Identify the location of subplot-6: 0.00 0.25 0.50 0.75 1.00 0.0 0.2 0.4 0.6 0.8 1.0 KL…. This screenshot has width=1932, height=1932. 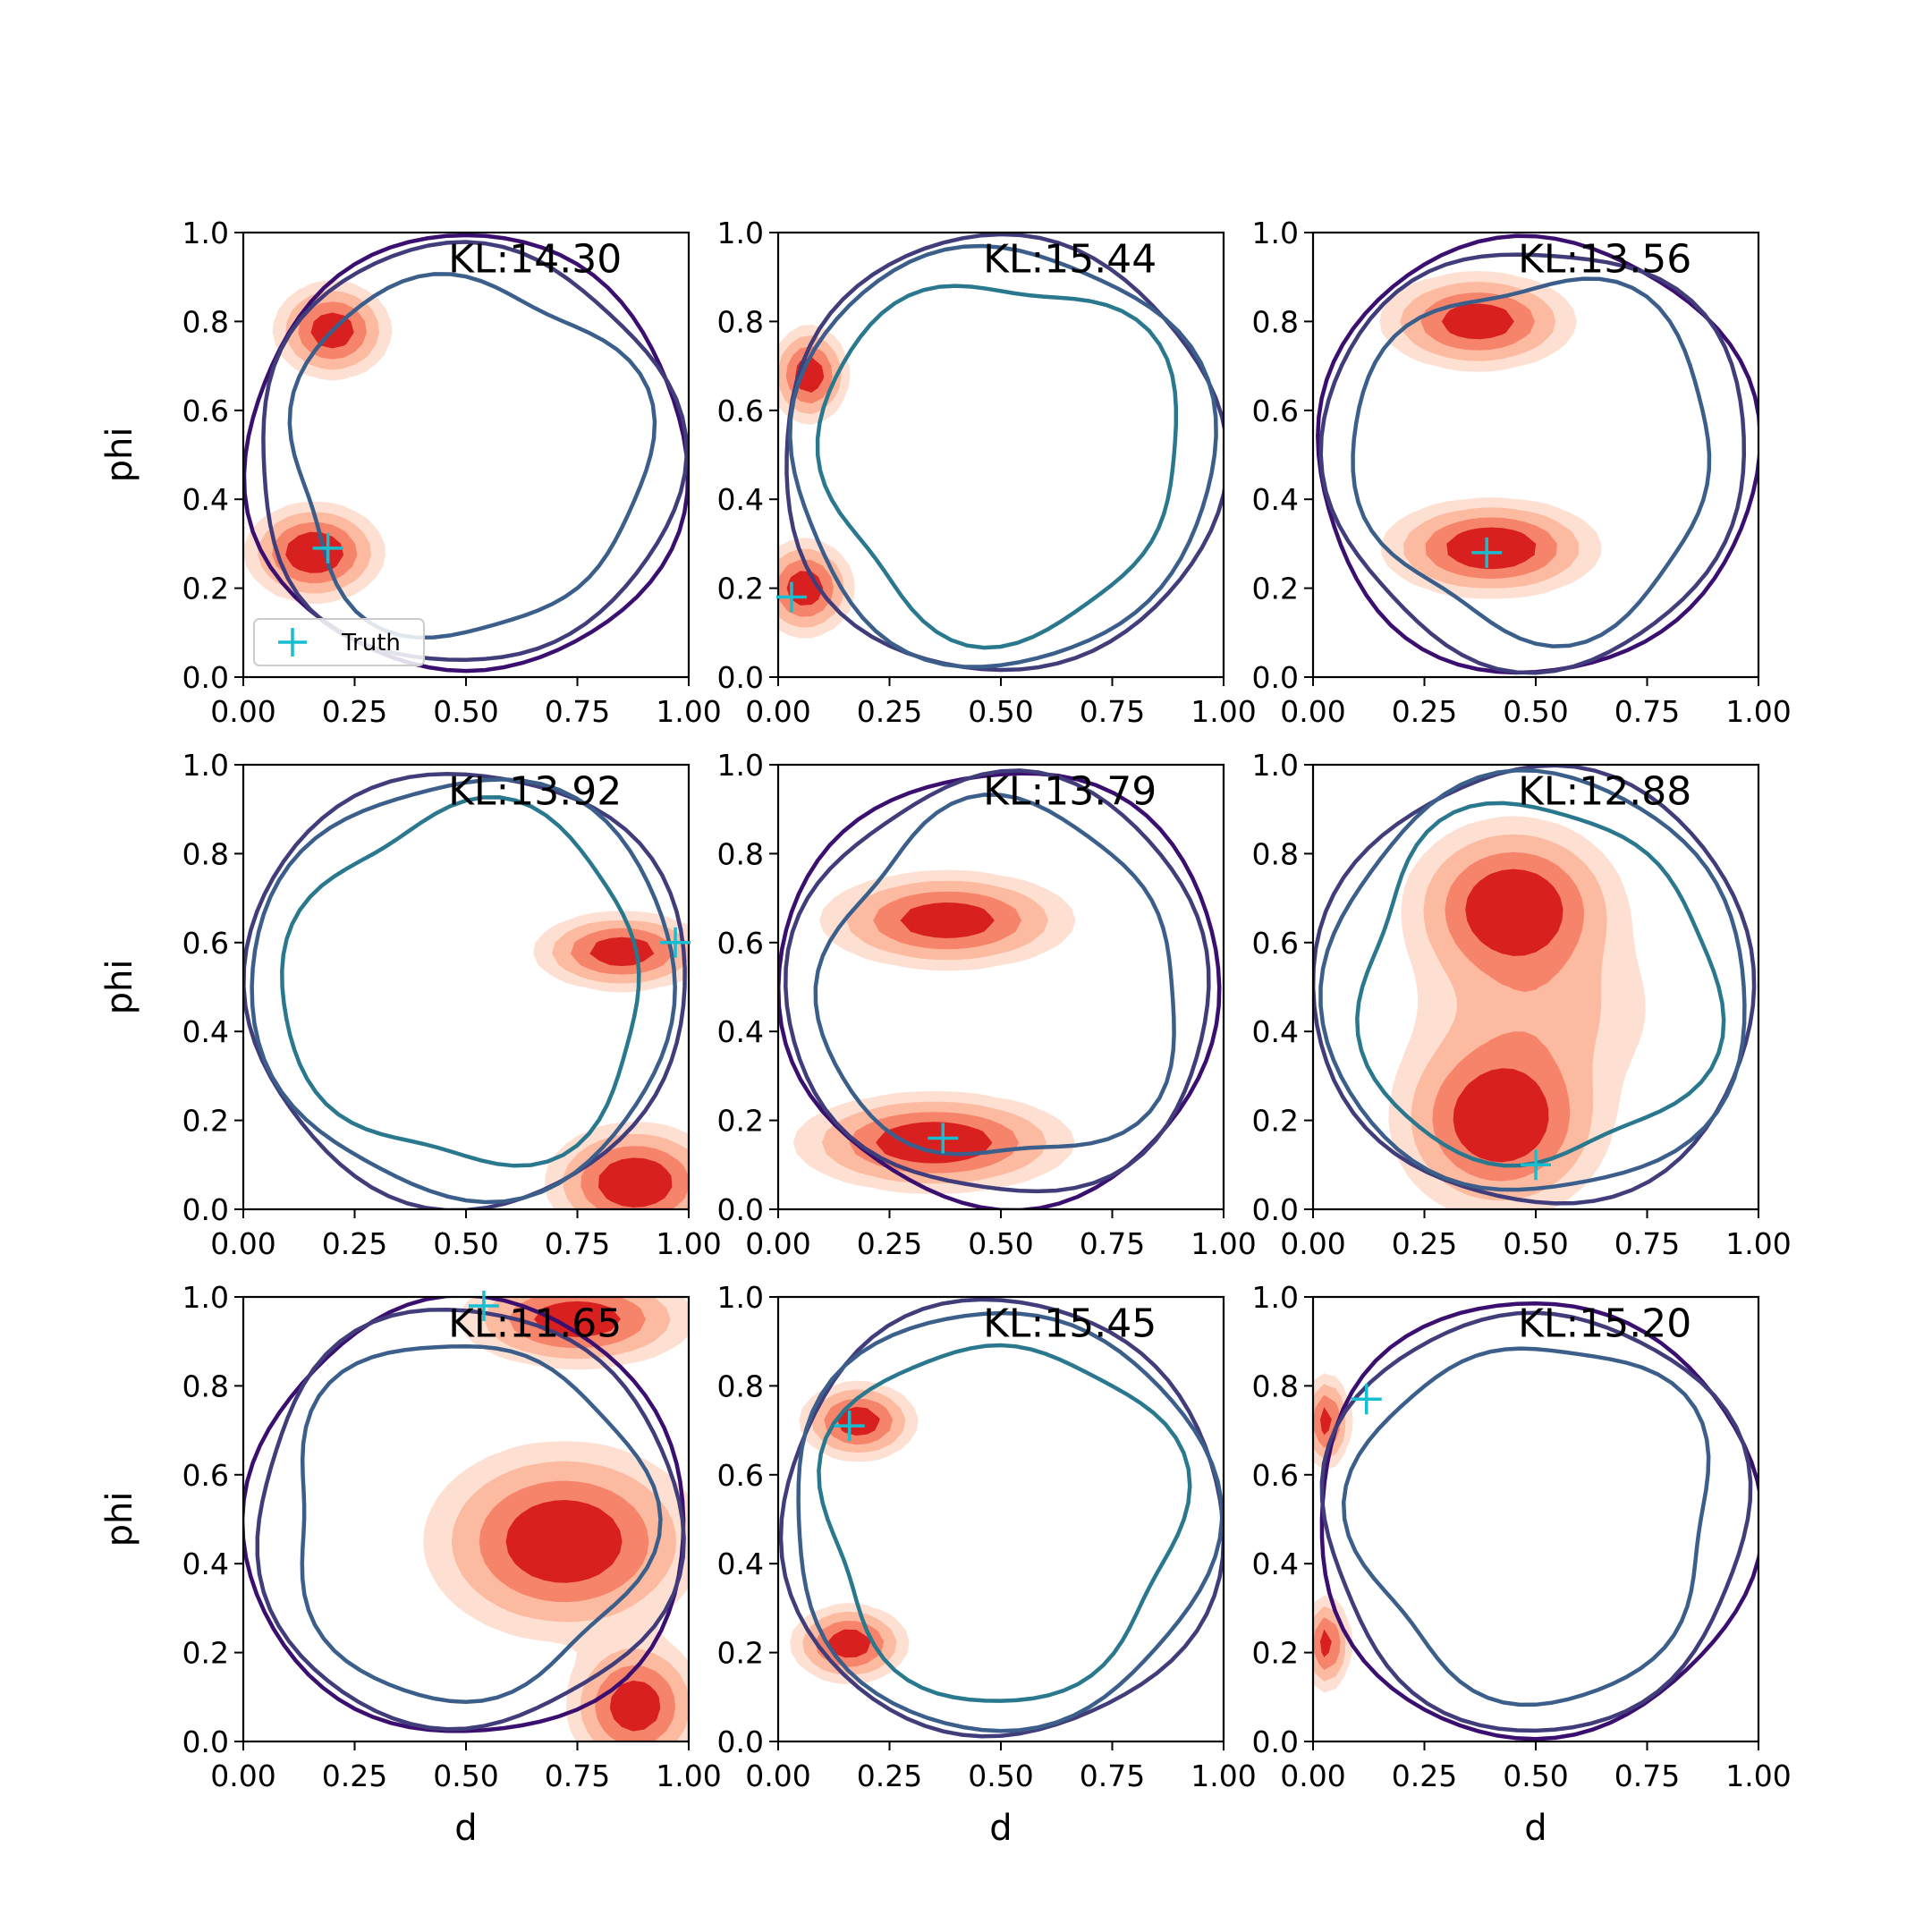
(1522, 1004).